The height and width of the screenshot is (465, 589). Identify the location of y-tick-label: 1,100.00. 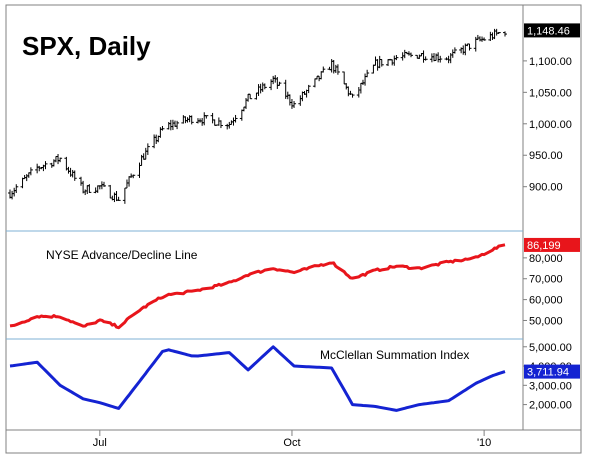
(550, 62).